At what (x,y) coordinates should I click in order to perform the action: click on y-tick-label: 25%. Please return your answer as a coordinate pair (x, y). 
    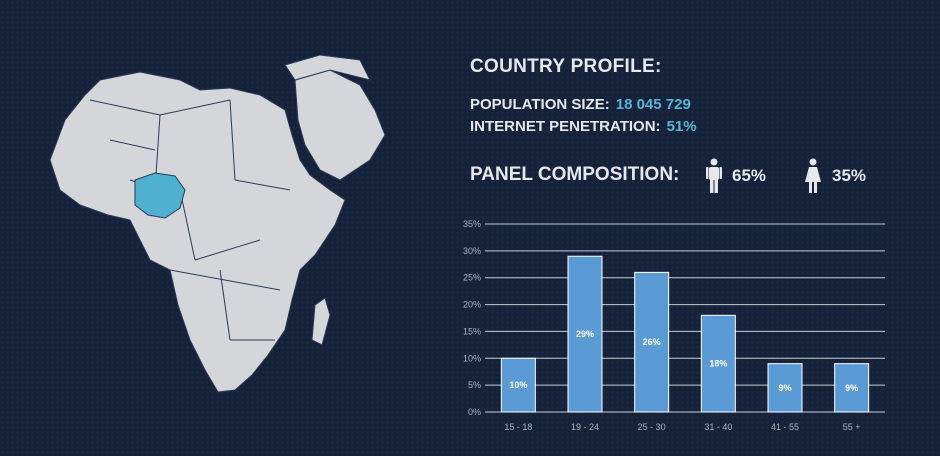
    Looking at the image, I should click on (472, 278).